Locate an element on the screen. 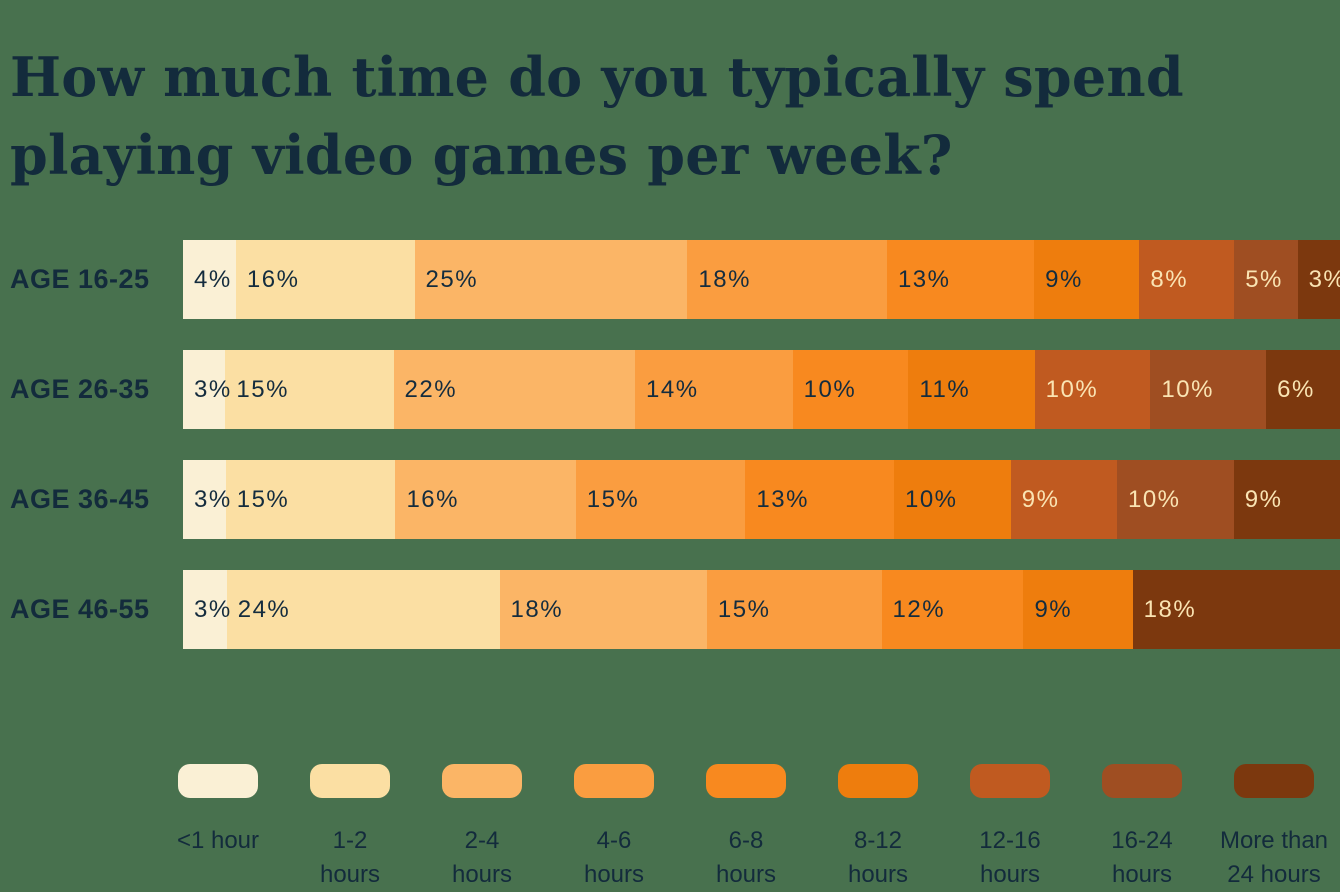 The image size is (1340, 892). bar-segment: 6% is located at coordinates (1303, 389).